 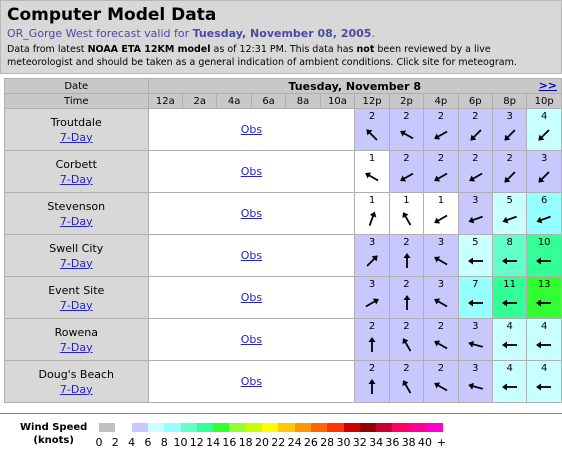 I want to click on location-name: Troutdale, so click(x=76, y=122).